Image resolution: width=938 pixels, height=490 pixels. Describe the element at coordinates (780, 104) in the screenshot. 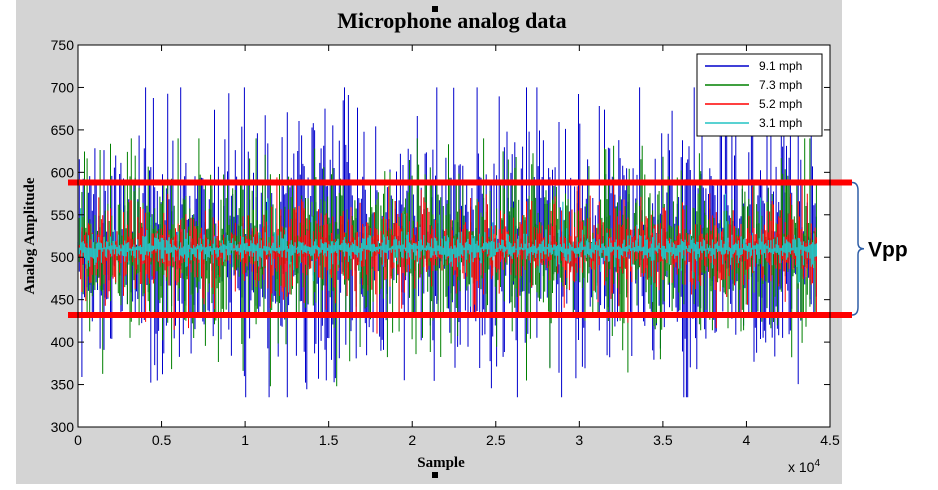

I see `legend-label: 5.2 mph` at that location.